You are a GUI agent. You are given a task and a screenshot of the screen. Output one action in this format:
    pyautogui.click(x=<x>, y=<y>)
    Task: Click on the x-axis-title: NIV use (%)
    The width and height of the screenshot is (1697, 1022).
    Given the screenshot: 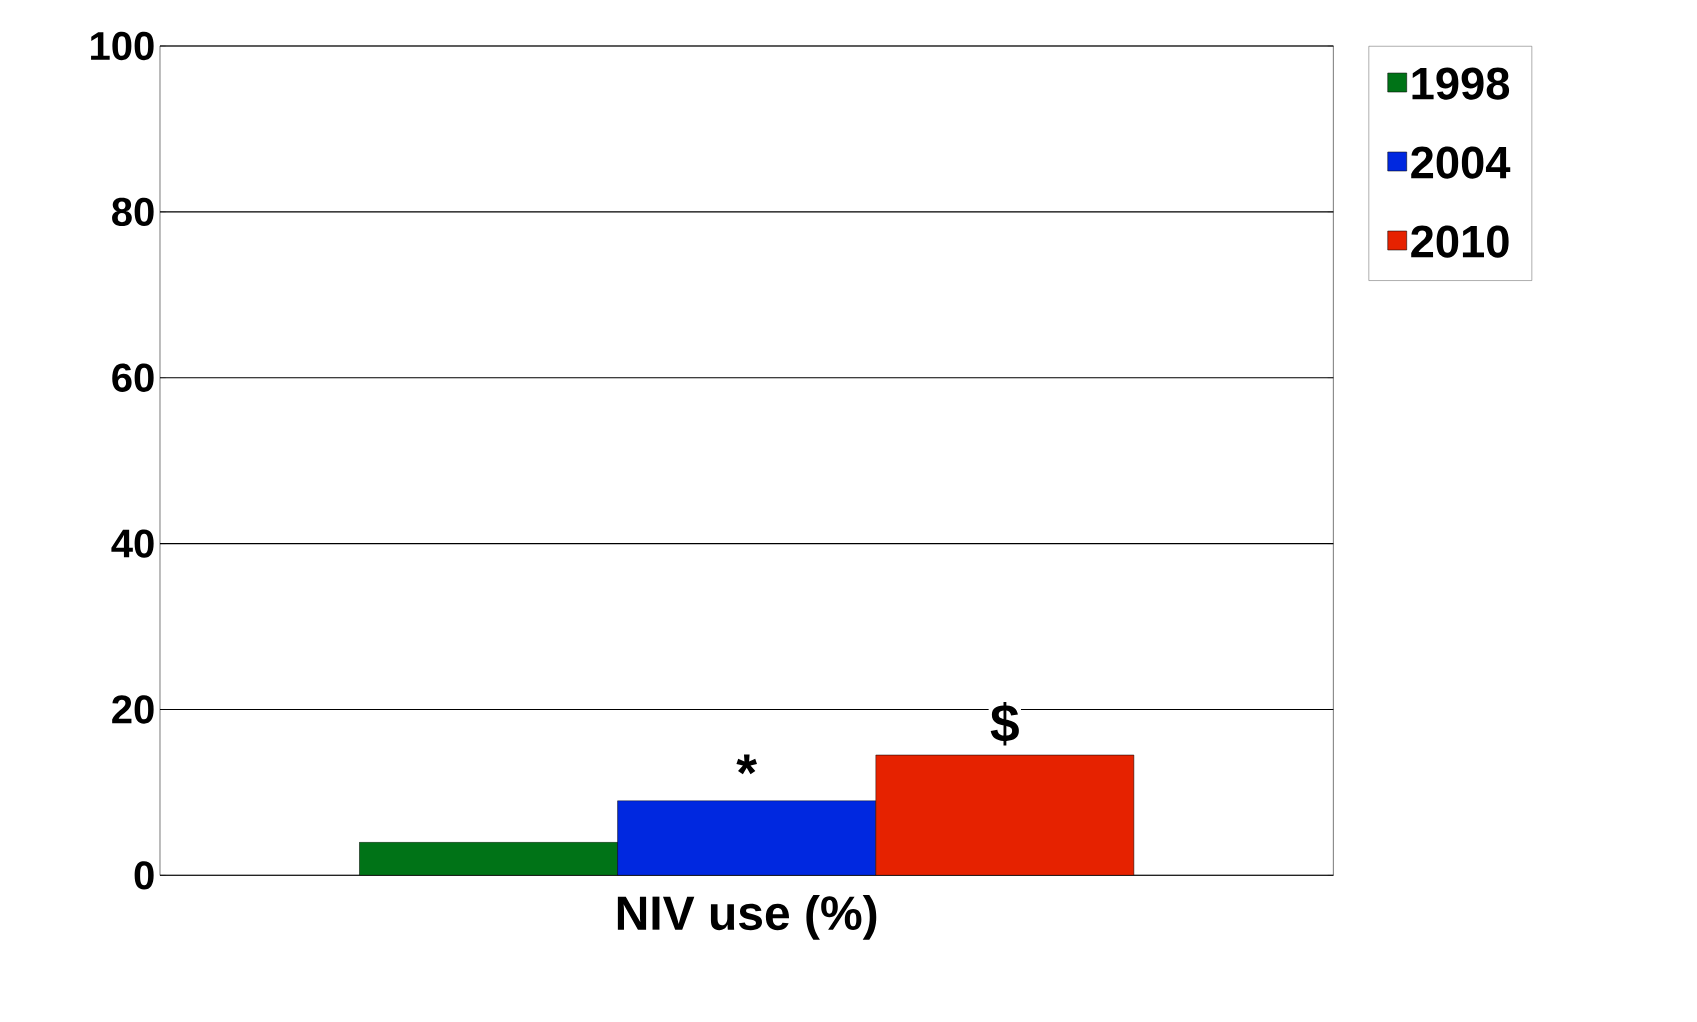 What is the action you would take?
    pyautogui.click(x=747, y=917)
    